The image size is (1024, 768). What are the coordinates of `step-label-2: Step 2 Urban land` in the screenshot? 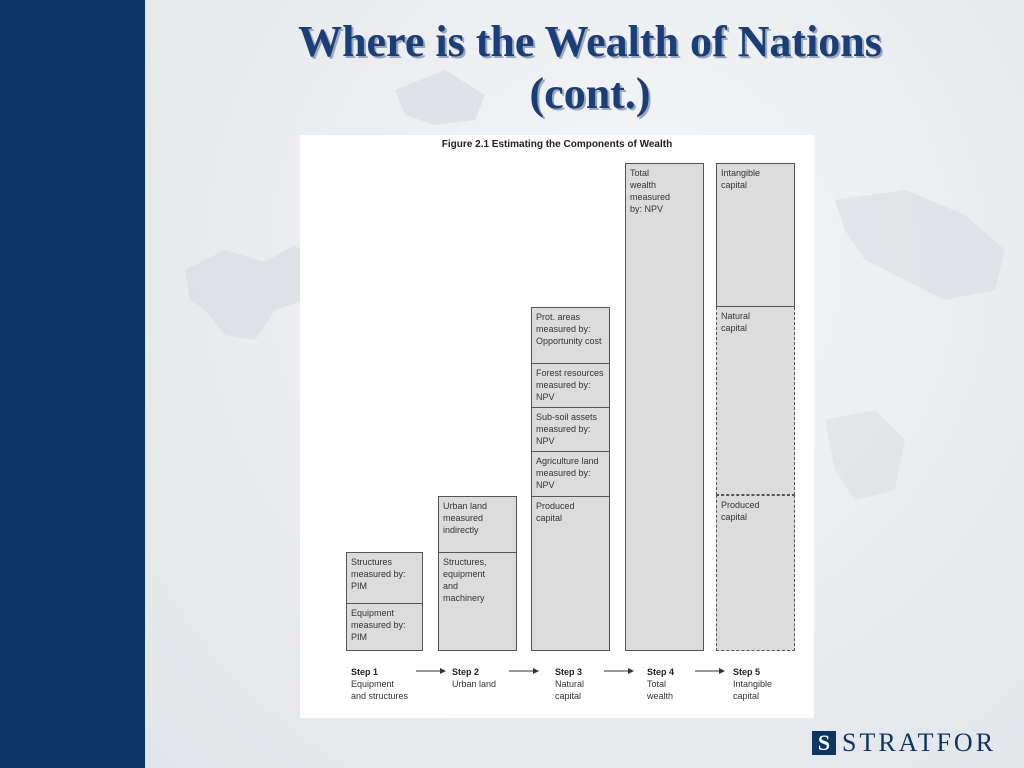 It's located at (474, 678).